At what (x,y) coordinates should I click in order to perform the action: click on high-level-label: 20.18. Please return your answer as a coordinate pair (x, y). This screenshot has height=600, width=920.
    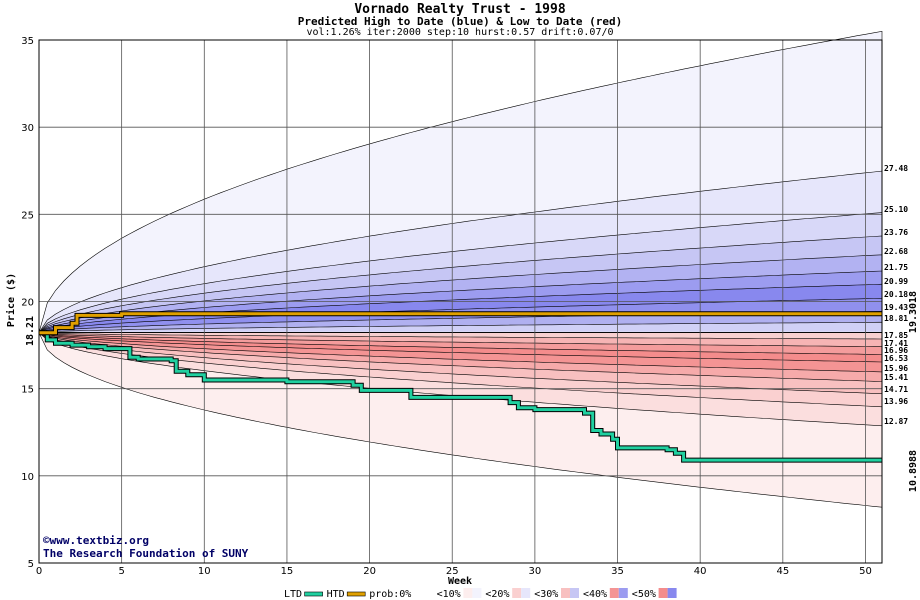
    Looking at the image, I should click on (896, 294).